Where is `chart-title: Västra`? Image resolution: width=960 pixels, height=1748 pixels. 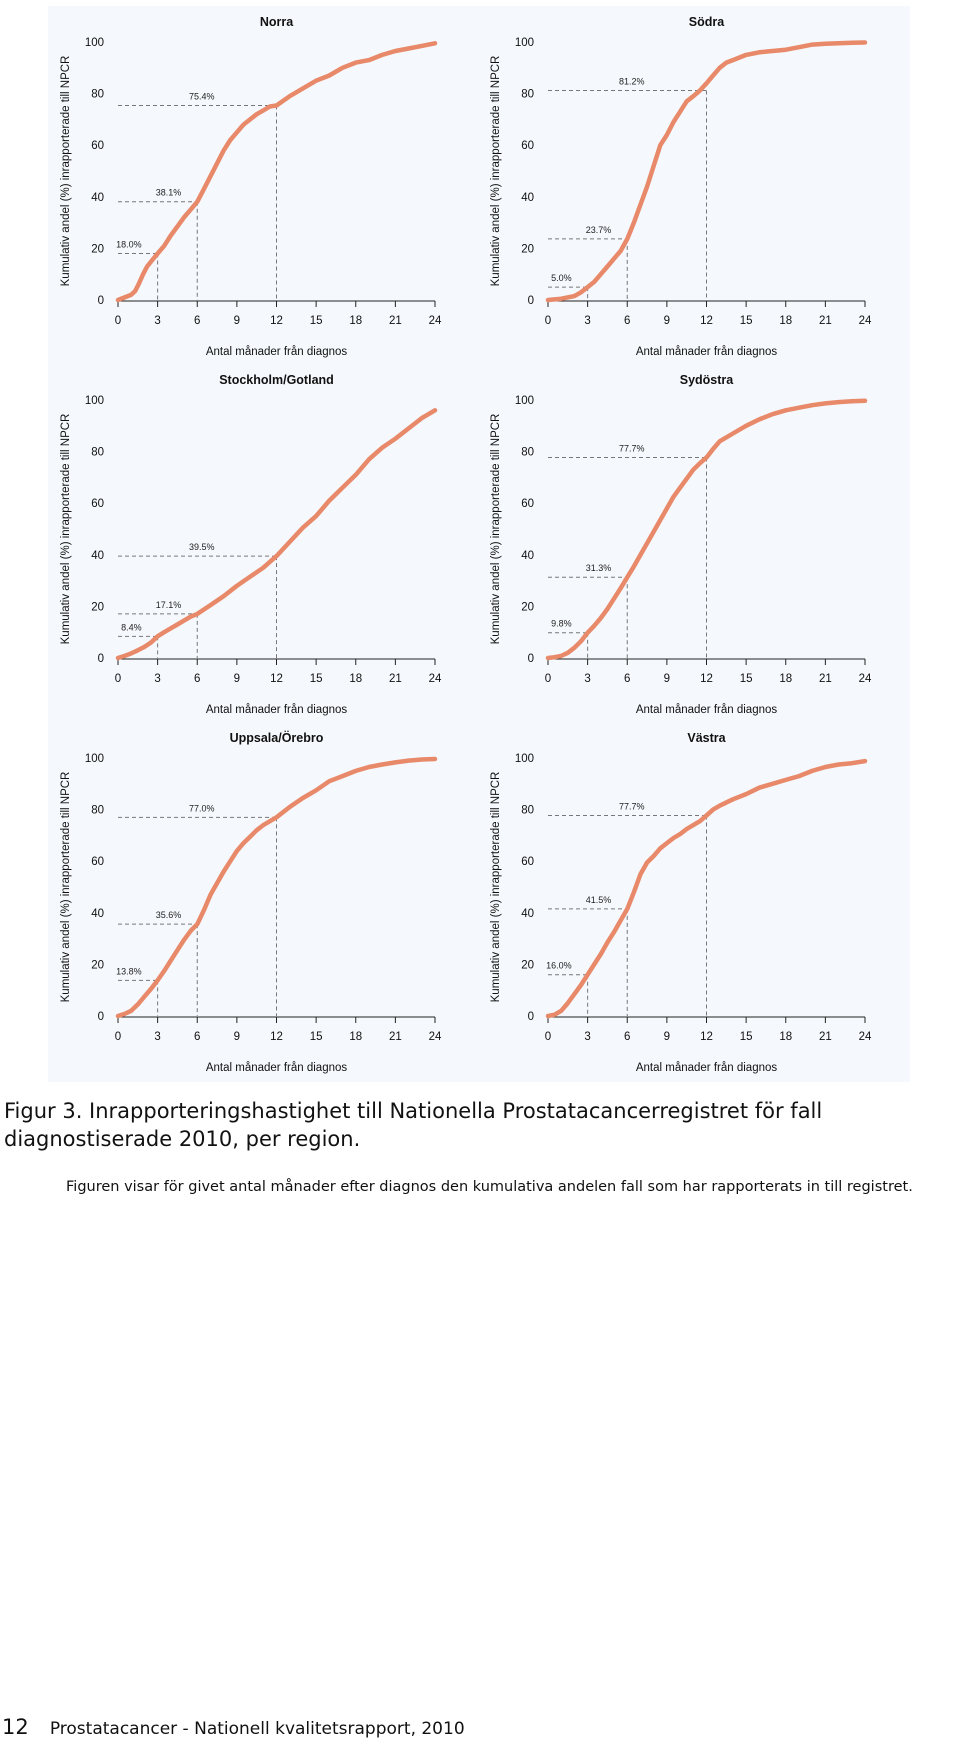 chart-title: Västra is located at coordinates (706, 738).